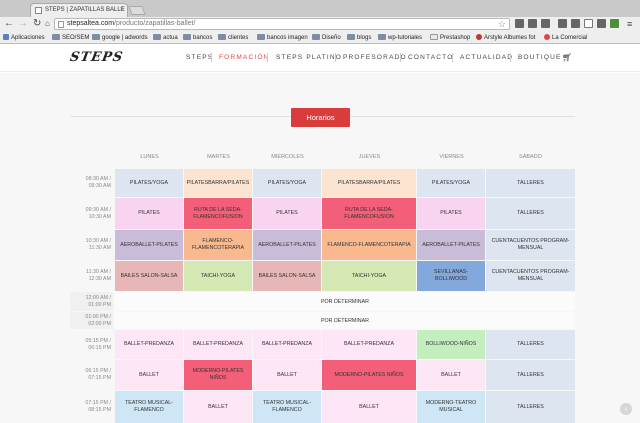 Image resolution: width=640 pixels, height=423 pixels. What do you see at coordinates (137, 10) in the screenshot?
I see `new-tab-button` at bounding box center [137, 10].